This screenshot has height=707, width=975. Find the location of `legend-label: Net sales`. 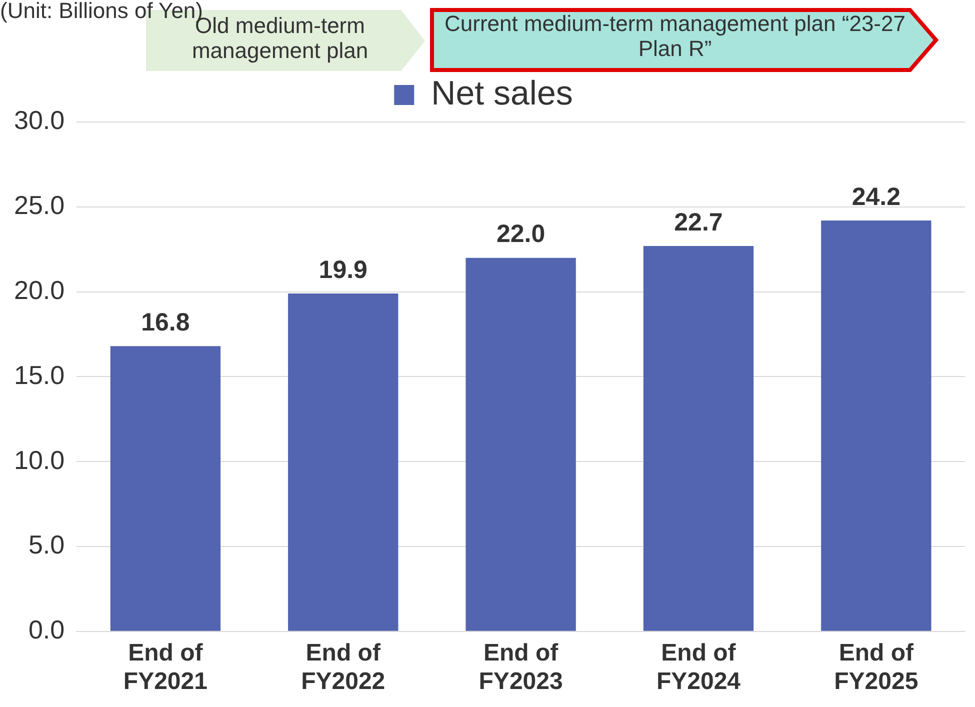

legend-label: Net sales is located at coordinates (502, 93).